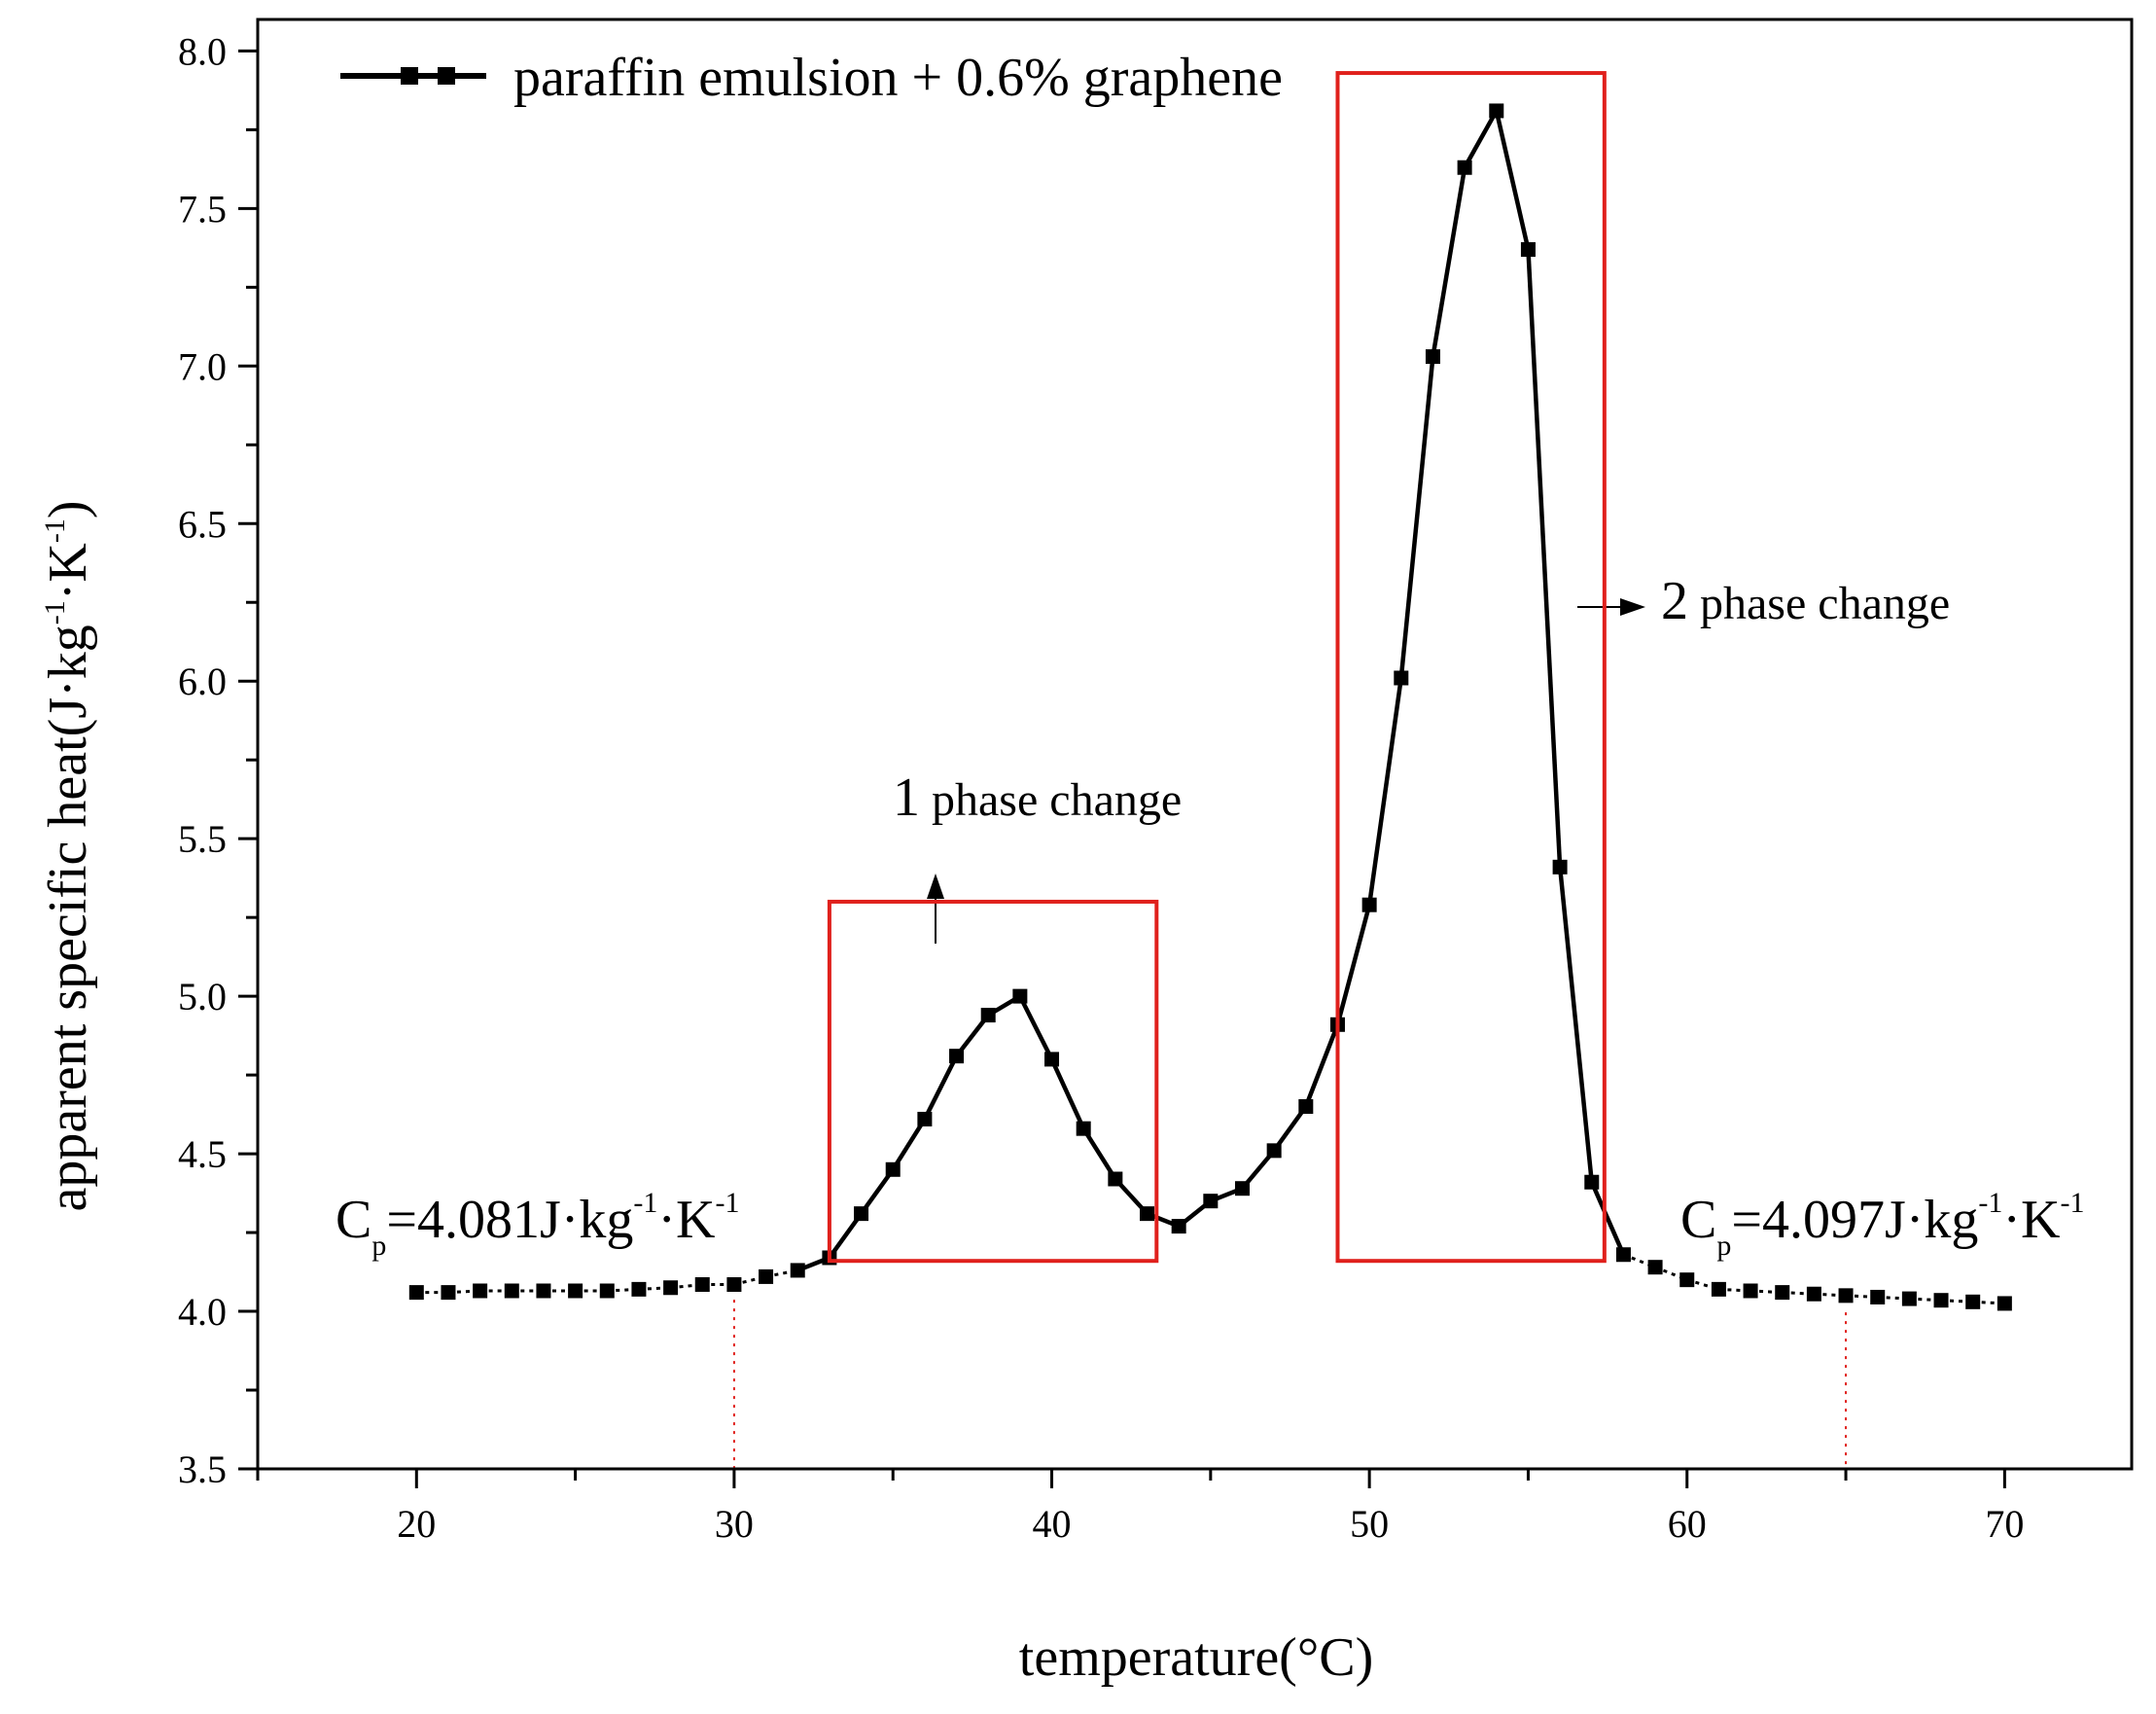 This screenshot has width=2156, height=1714. Describe the element at coordinates (1052, 1524) in the screenshot. I see `x-tick-label-40: 40` at that location.